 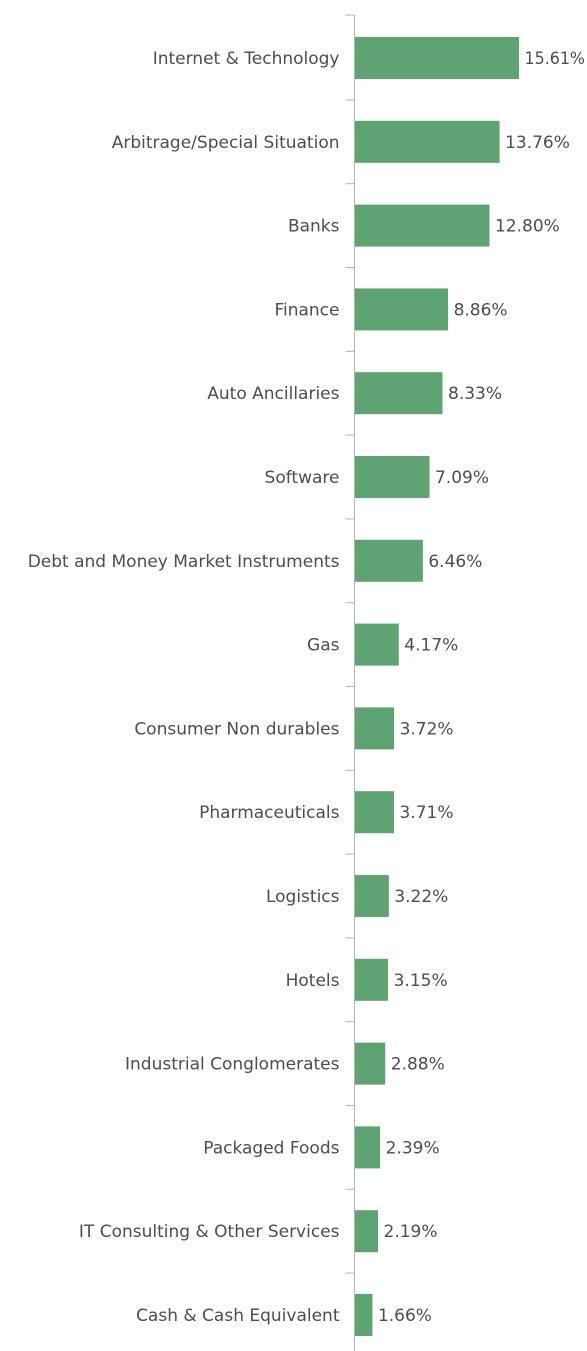 I want to click on category-label: Cash & Cash Equivalent, so click(x=238, y=1316).